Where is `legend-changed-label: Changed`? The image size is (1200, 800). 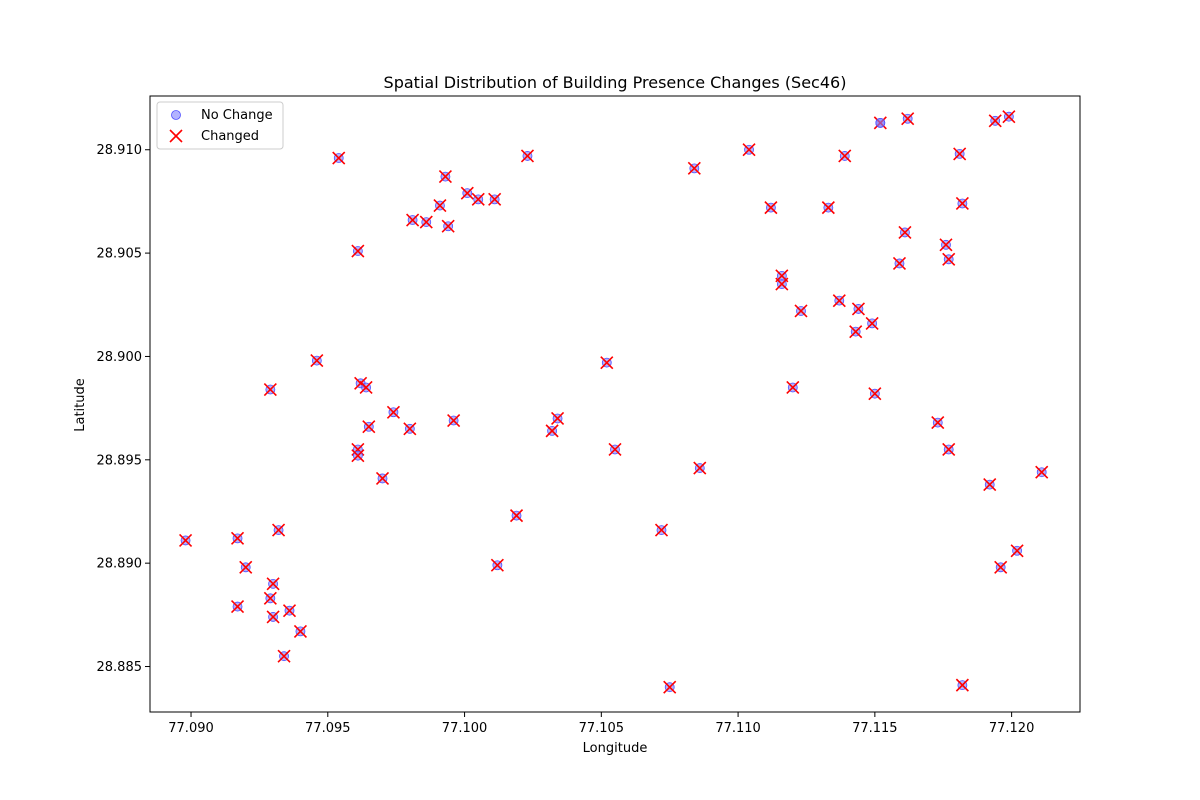
legend-changed-label: Changed is located at coordinates (230, 136).